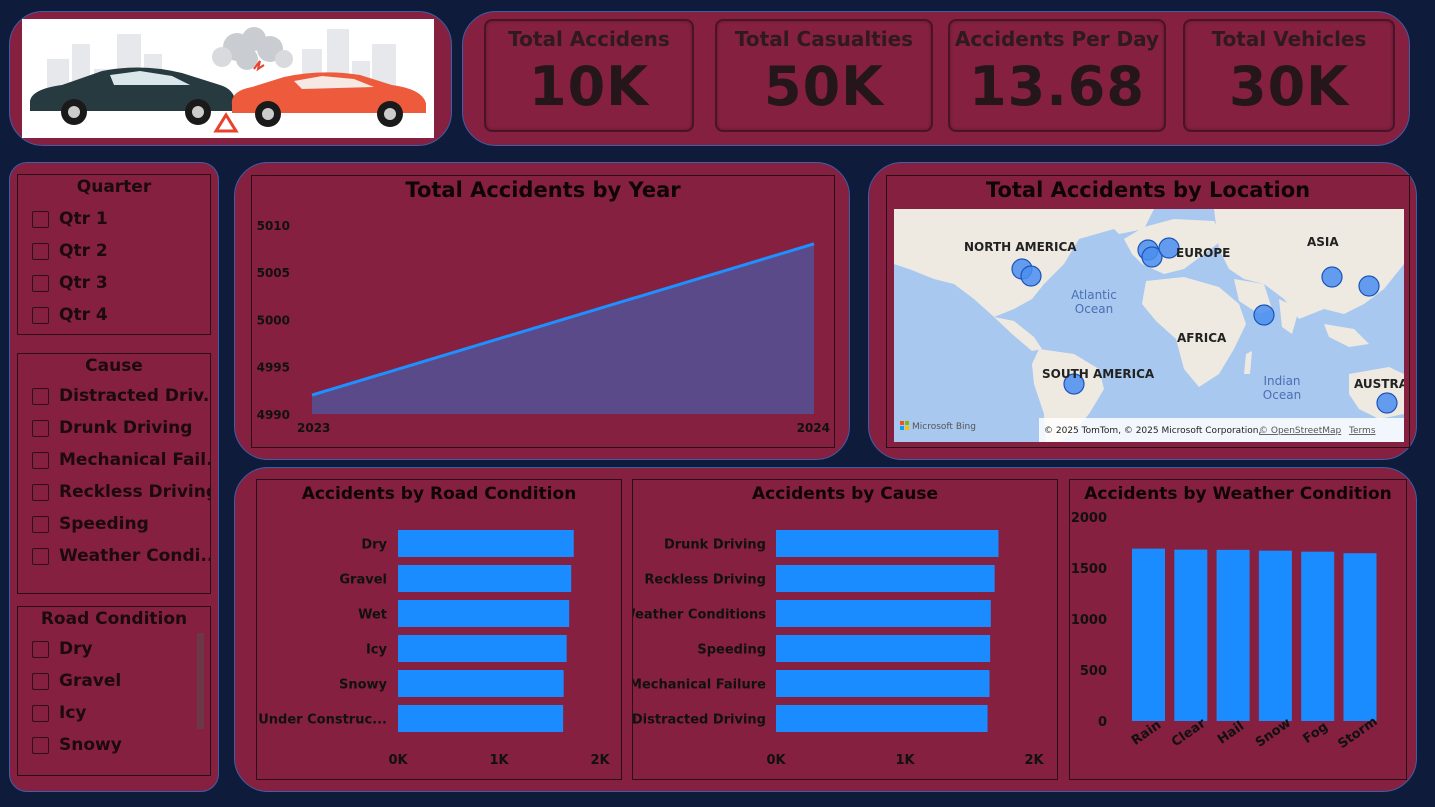 Image resolution: width=1435 pixels, height=807 pixels. What do you see at coordinates (114, 713) in the screenshot?
I see `slicer-item-icy: Icy` at bounding box center [114, 713].